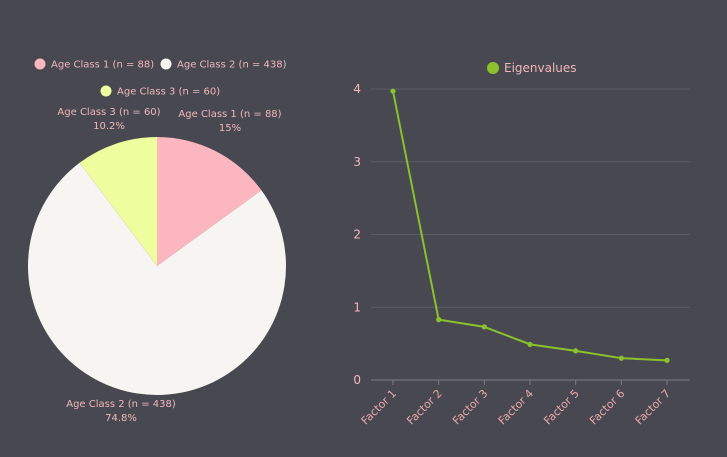 This screenshot has width=727, height=457. What do you see at coordinates (540, 68) in the screenshot?
I see `line-legend-label: Eigenvalues` at bounding box center [540, 68].